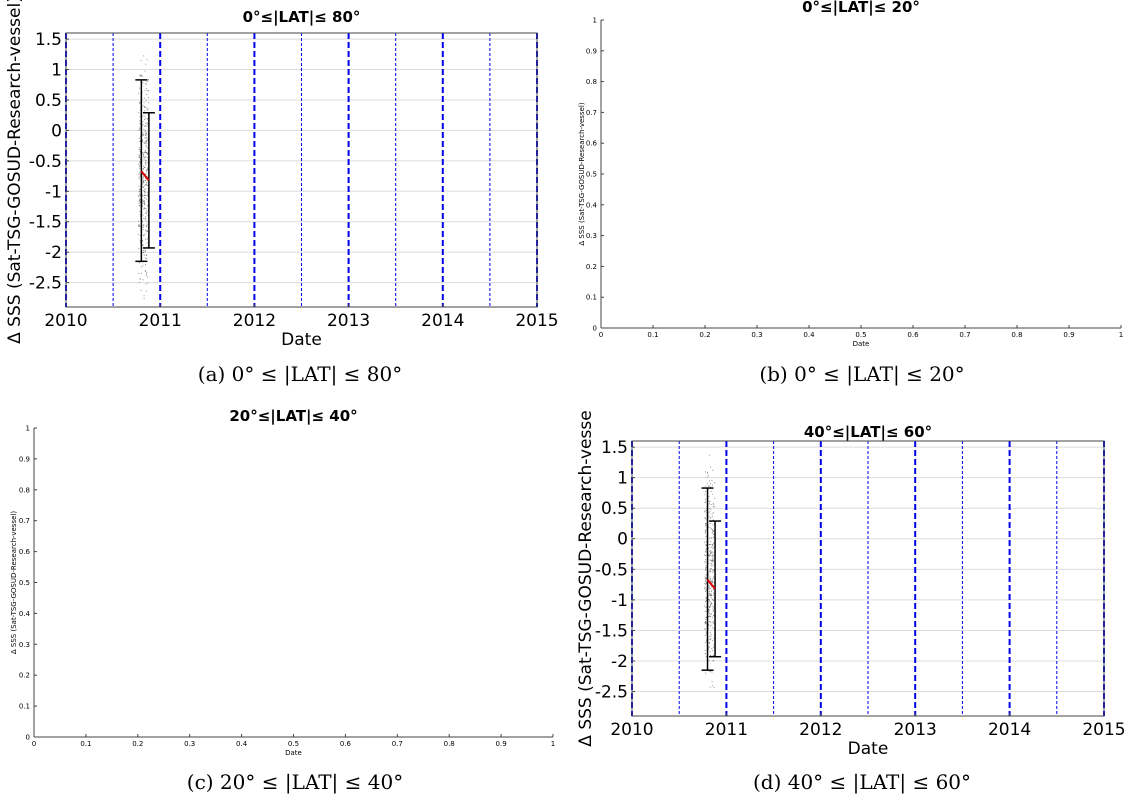  What do you see at coordinates (293, 753) in the screenshot?
I see `plot-2-x-label: Date` at bounding box center [293, 753].